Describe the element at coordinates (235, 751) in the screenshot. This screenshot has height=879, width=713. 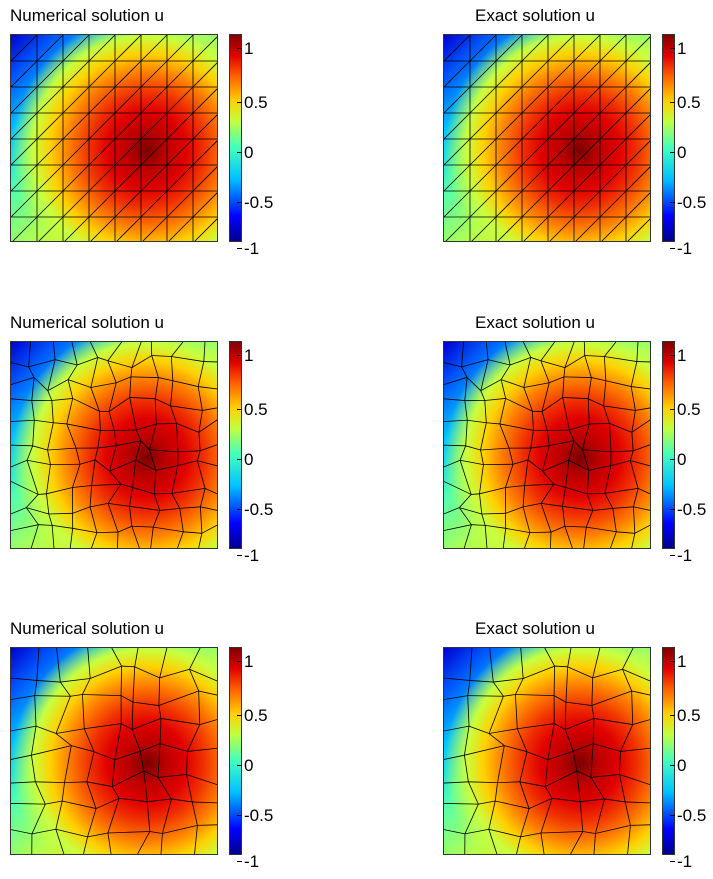
I see `colorbar` at that location.